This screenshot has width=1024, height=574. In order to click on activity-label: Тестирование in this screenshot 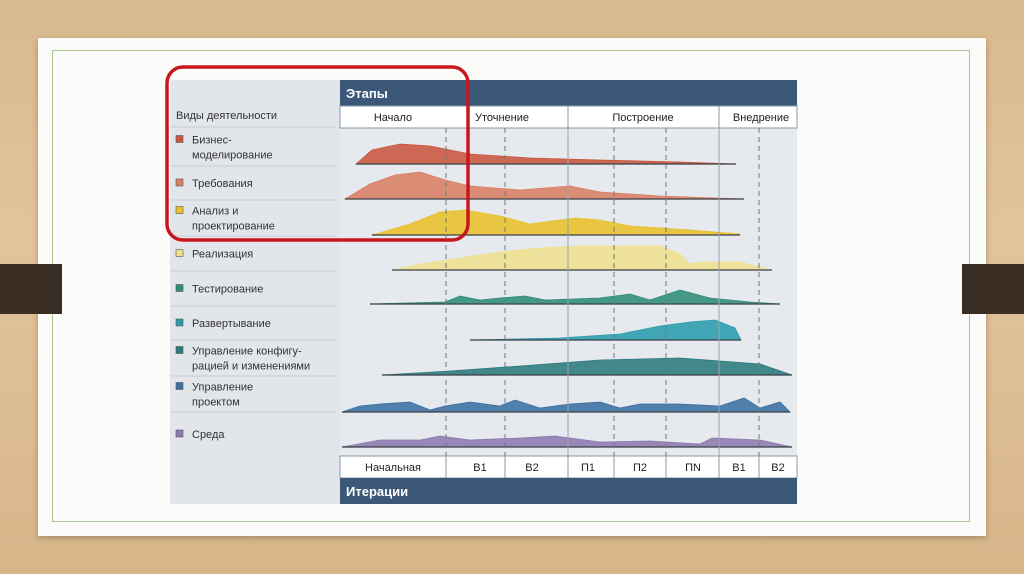, I will do `click(227, 290)`.